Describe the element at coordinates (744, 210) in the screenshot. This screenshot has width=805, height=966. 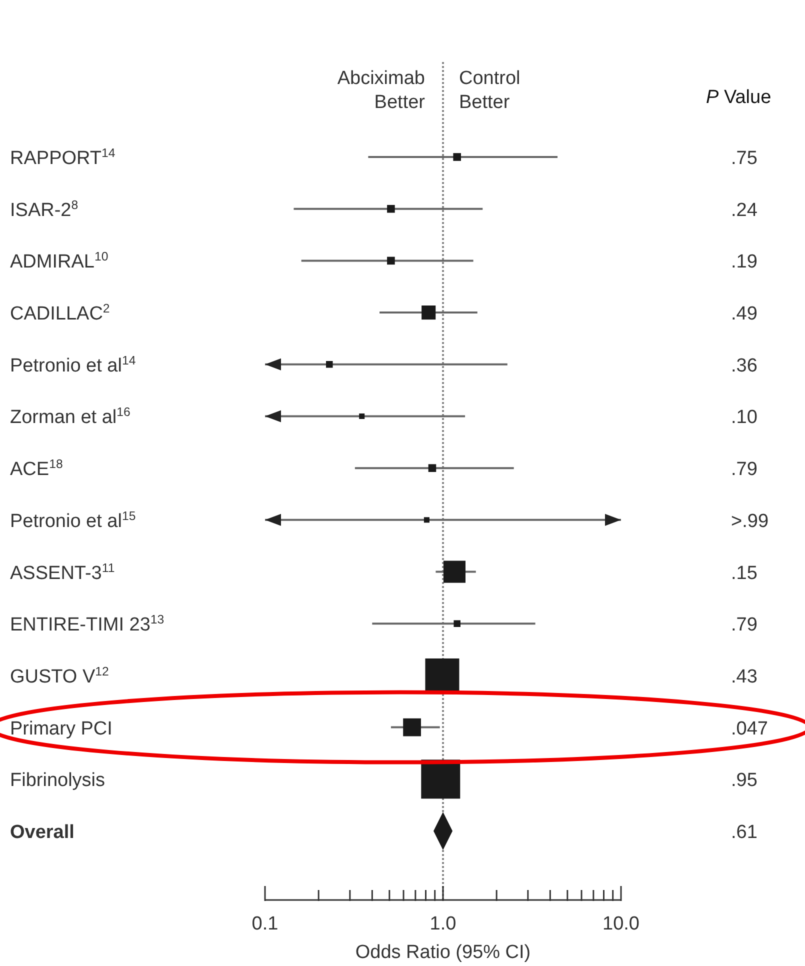
I see `text: .24` at that location.